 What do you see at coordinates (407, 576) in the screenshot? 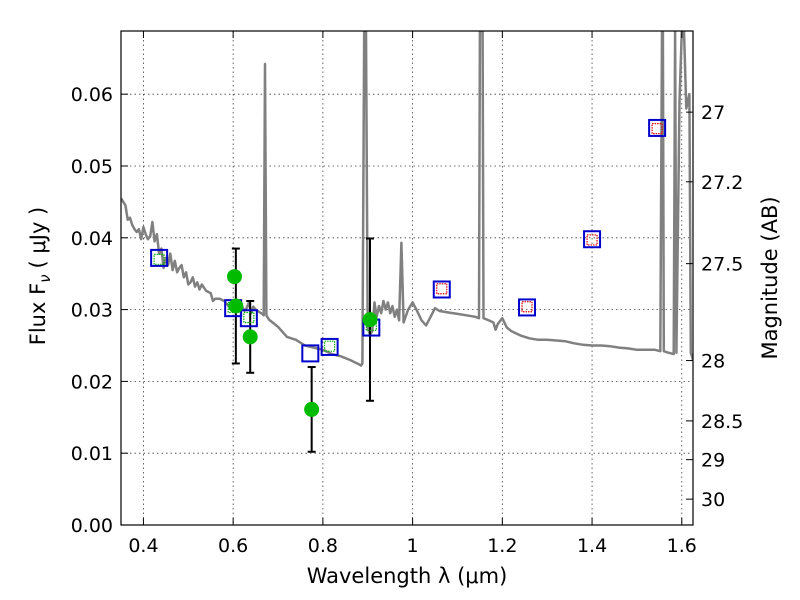
I see `x-axis-label: Wavelength λ (μm)` at bounding box center [407, 576].